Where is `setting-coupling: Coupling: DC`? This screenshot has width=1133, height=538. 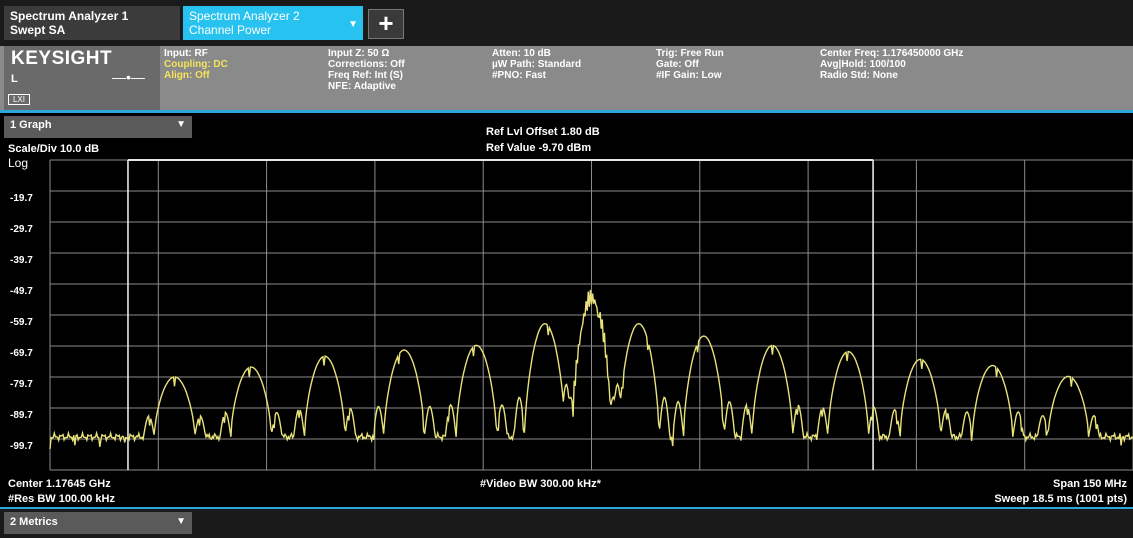 setting-coupling: Coupling: DC is located at coordinates (196, 64).